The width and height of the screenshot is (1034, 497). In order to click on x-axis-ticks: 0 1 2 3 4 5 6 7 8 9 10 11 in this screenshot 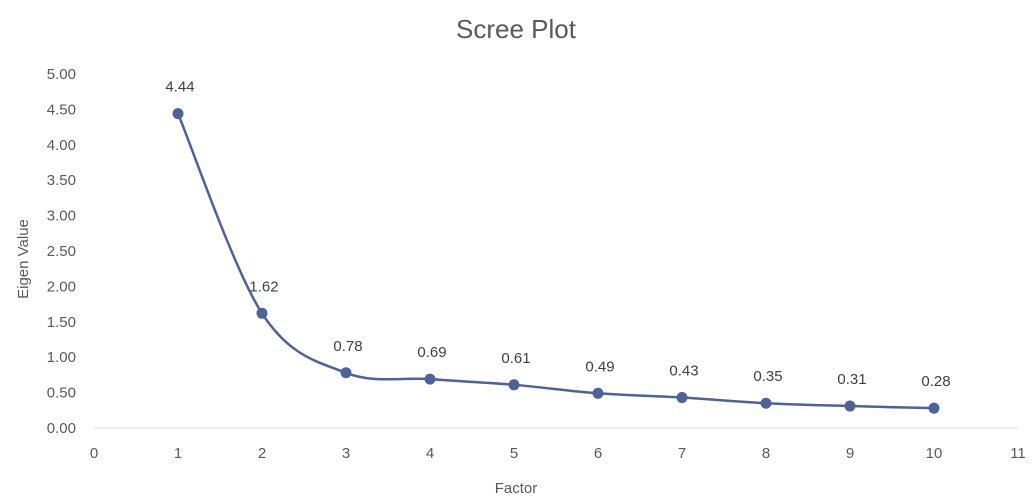, I will do `click(558, 453)`.